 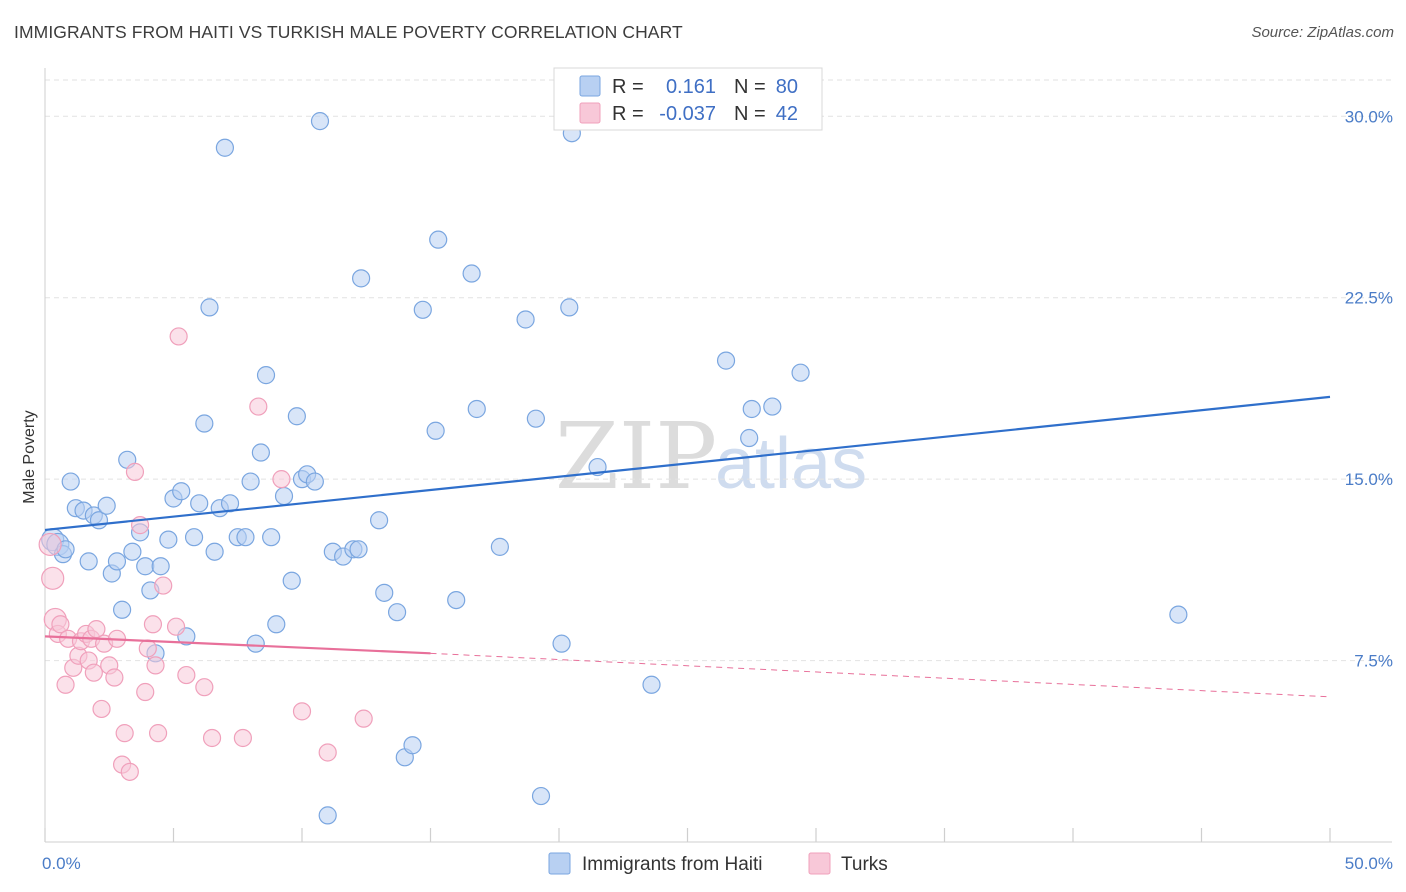 I want to click on trend-line-turks-extension, so click(x=880, y=675).